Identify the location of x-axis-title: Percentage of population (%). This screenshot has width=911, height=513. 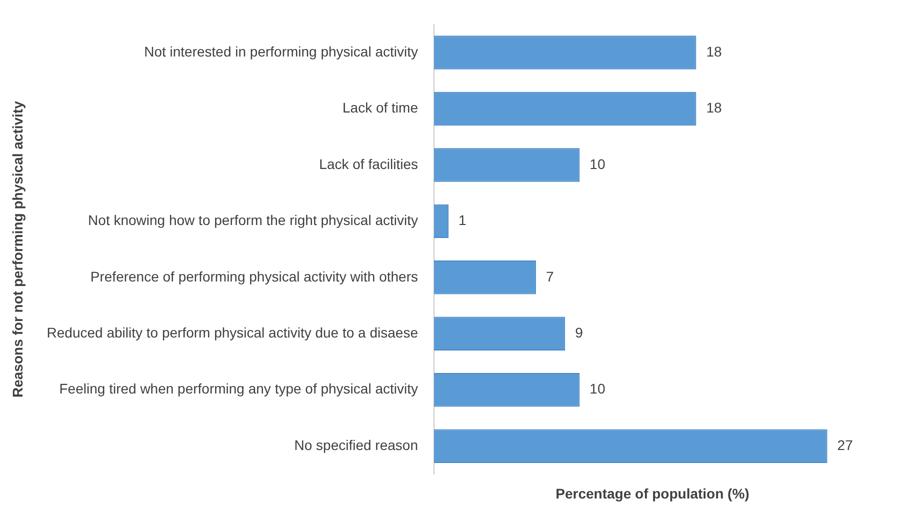
(653, 493).